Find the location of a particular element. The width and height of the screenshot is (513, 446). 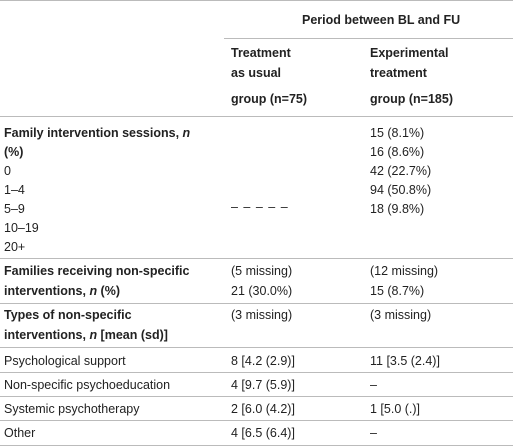

types-nonspecific-label-line1: Types of non-specific is located at coordinates (68, 315).